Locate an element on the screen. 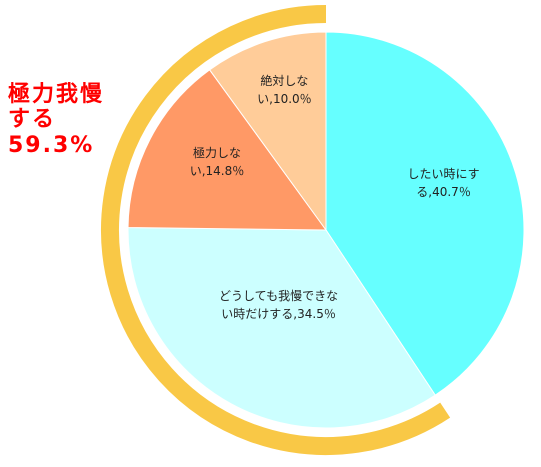 This screenshot has height=467, width=541. slice-label-box: 極力しない,14.8％ is located at coordinates (217, 162).